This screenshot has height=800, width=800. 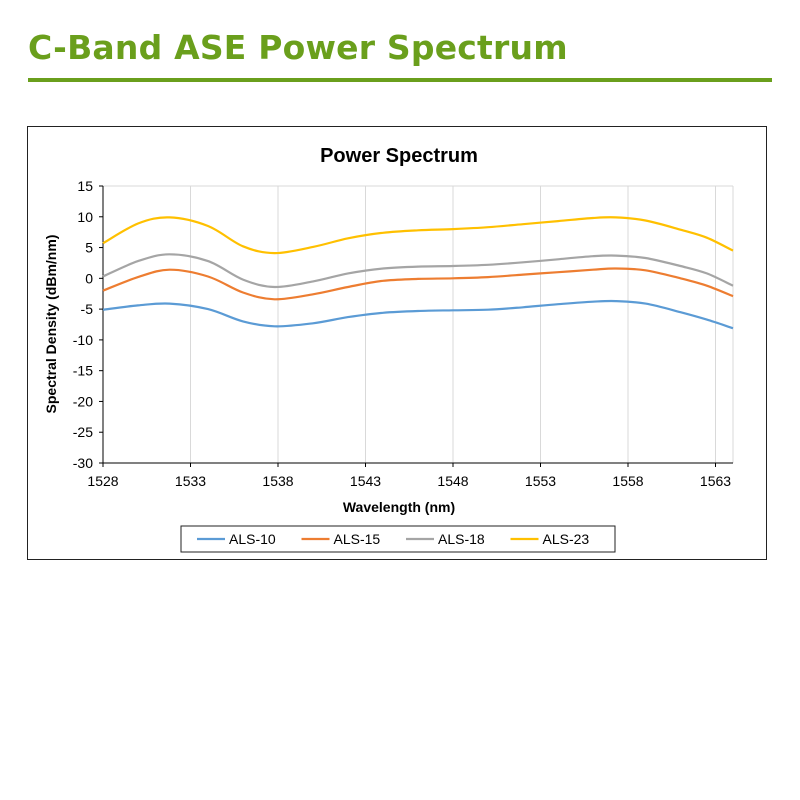 I want to click on y-axis-label: Spectral Density (dBm/nm), so click(x=51, y=324).